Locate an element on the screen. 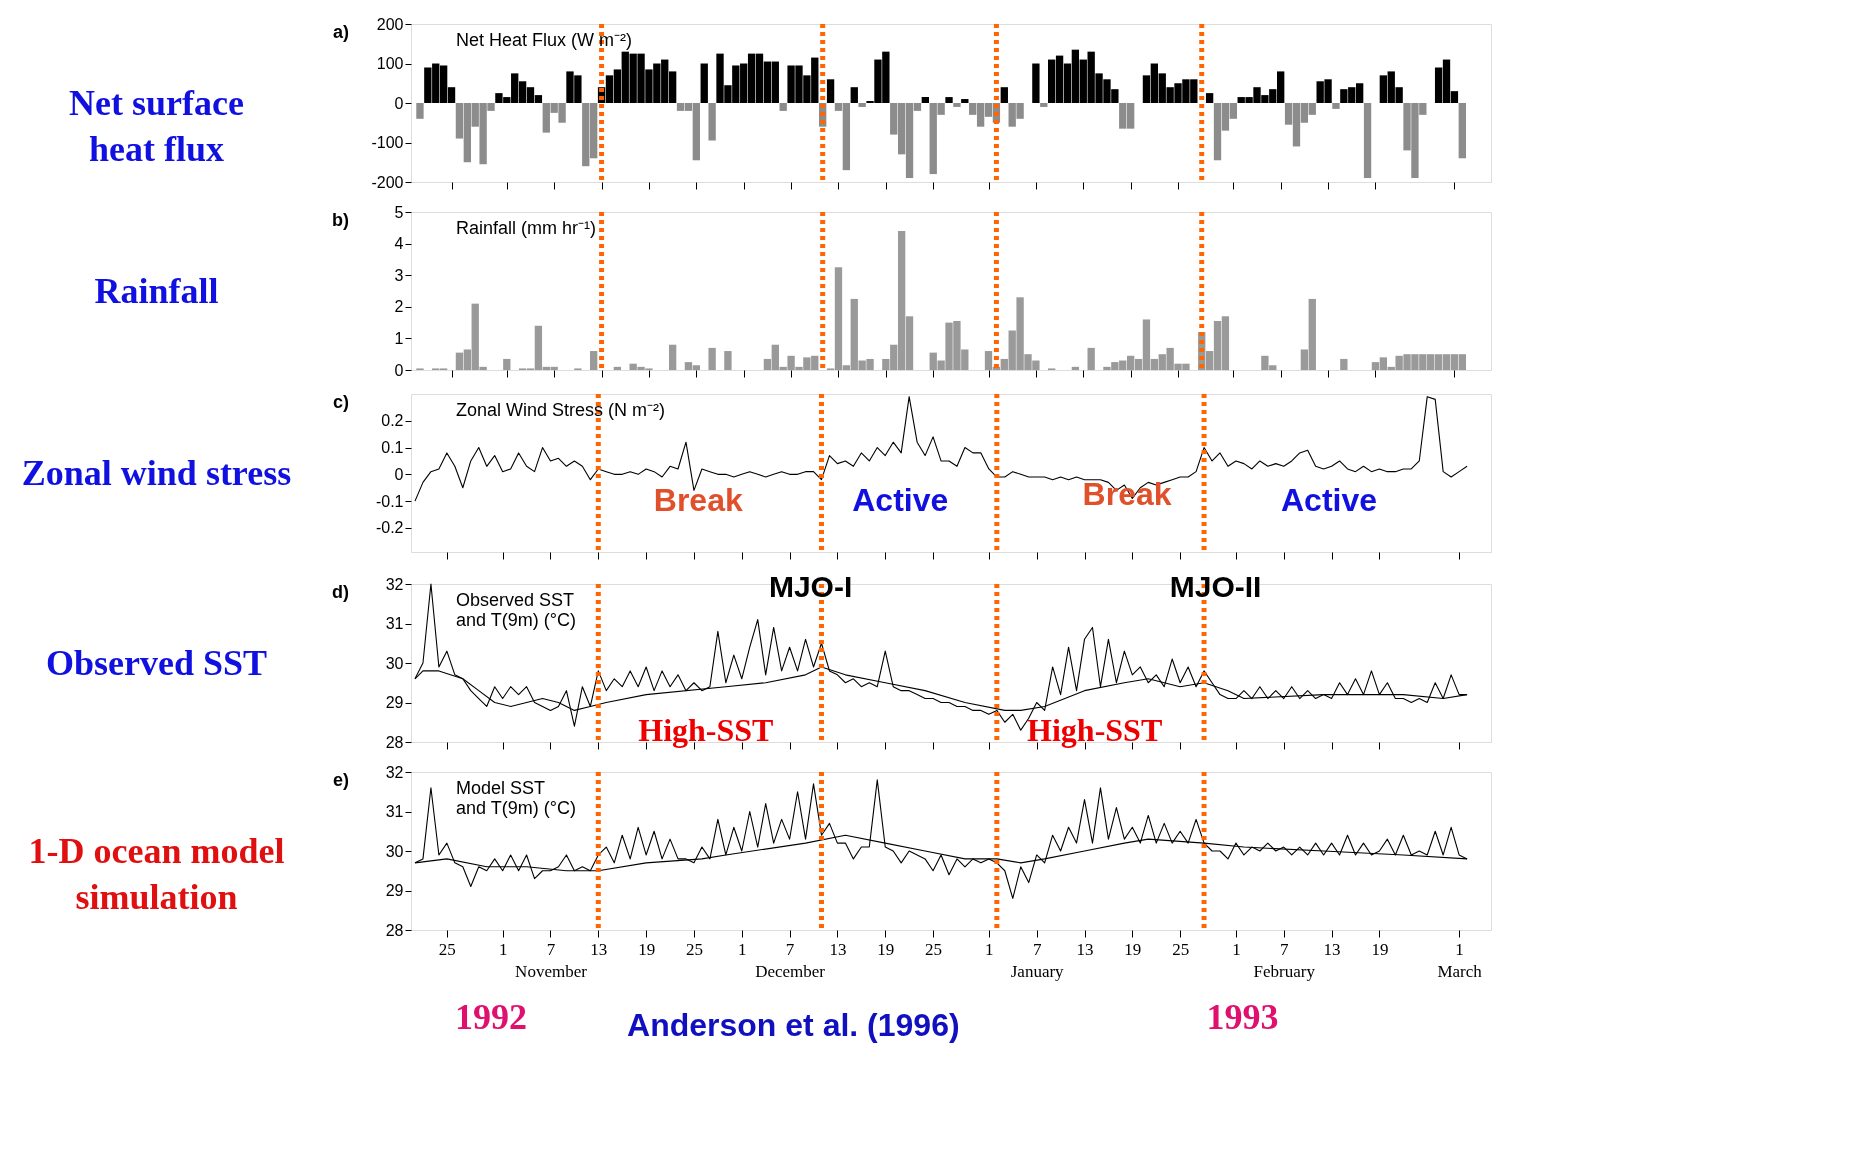 This screenshot has height=1160, width=1865. y-tick-label: 0.1 is located at coordinates (392, 448).